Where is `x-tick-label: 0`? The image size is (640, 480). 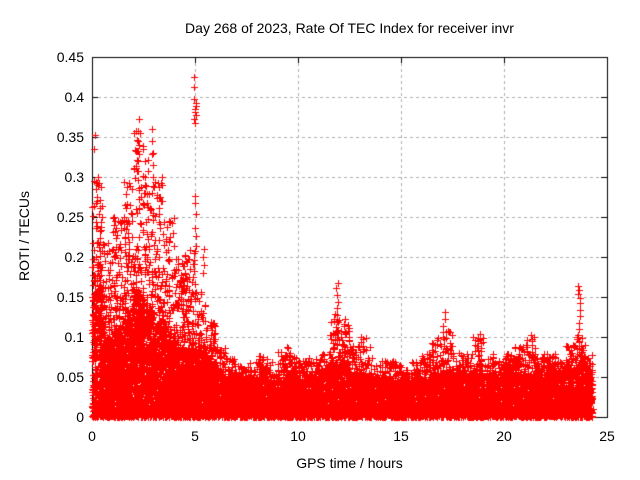
x-tick-label: 0 is located at coordinates (92, 436).